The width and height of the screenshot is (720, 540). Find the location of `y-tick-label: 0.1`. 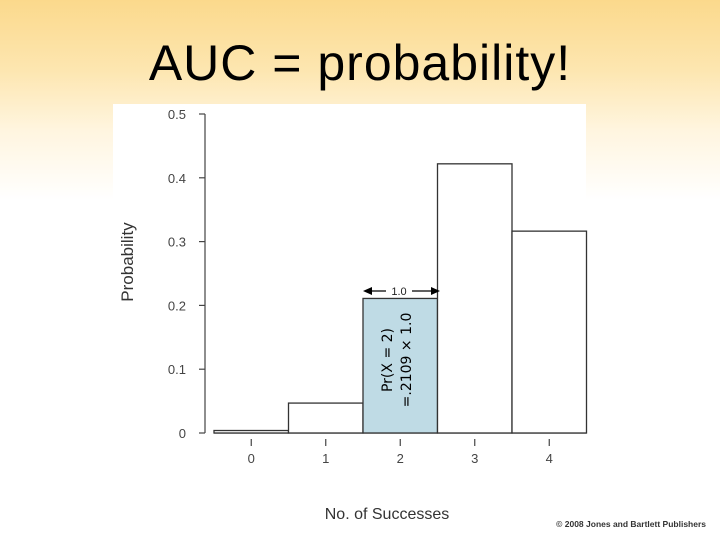

y-tick-label: 0.1 is located at coordinates (177, 369).